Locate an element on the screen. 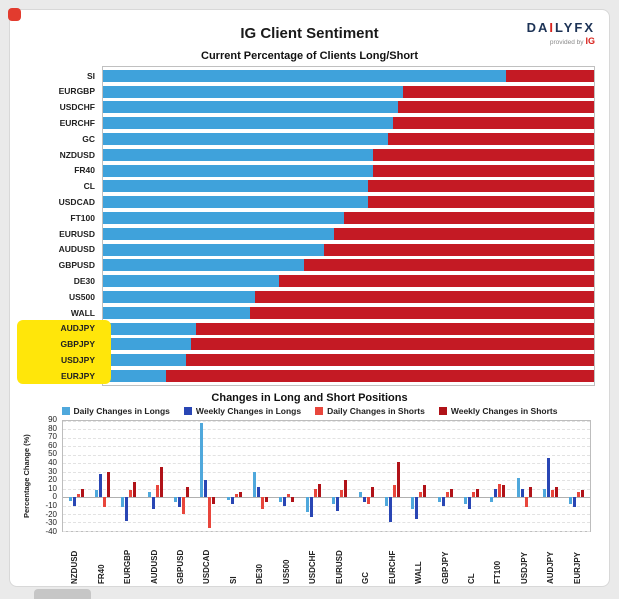  sentiment-row: EURCHF is located at coordinates (309, 123).